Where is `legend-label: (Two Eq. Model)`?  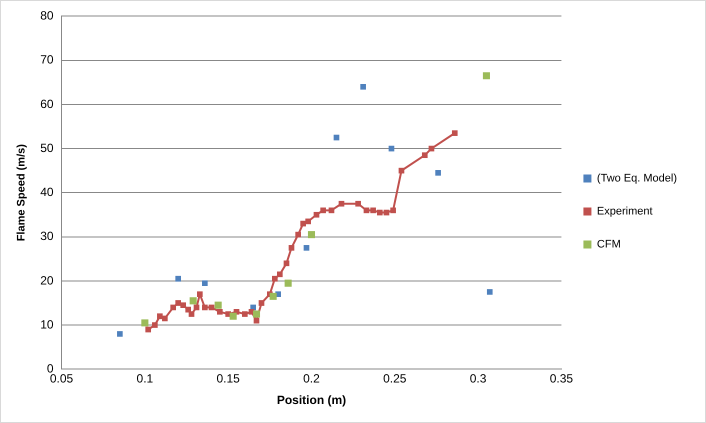
legend-label: (Two Eq. Model) is located at coordinates (637, 178).